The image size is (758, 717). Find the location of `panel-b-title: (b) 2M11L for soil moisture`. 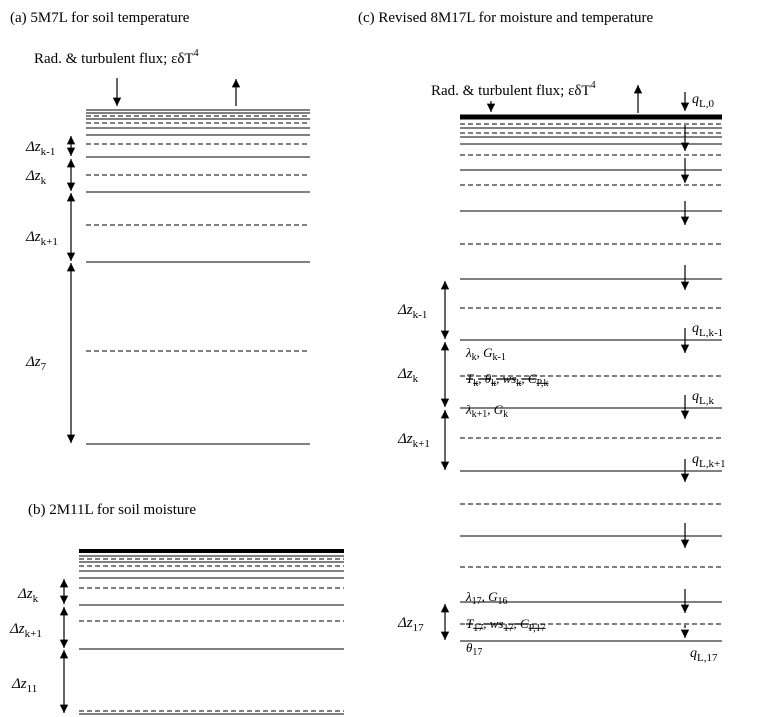

panel-b-title: (b) 2M11L for soil moisture is located at coordinates (112, 510).